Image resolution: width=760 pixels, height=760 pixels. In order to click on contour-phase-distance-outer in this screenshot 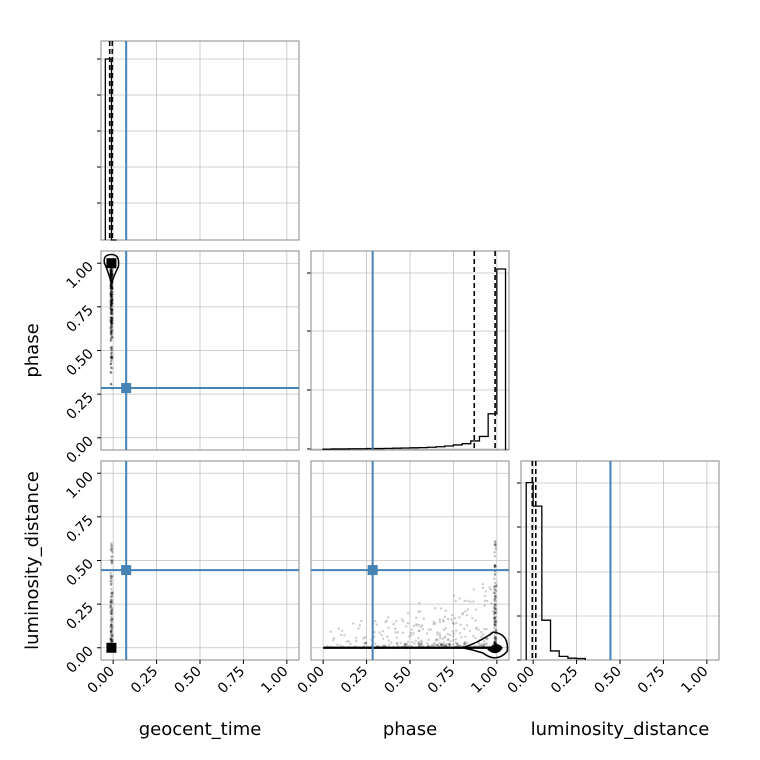, I will do `click(485, 645)`.